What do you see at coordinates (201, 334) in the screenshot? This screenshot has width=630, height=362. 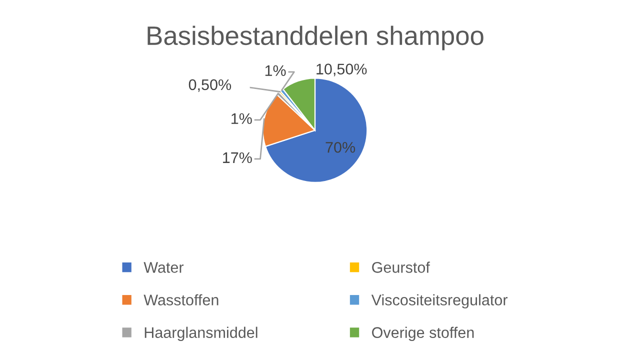 I see `legend-label: Haarglansmiddel` at bounding box center [201, 334].